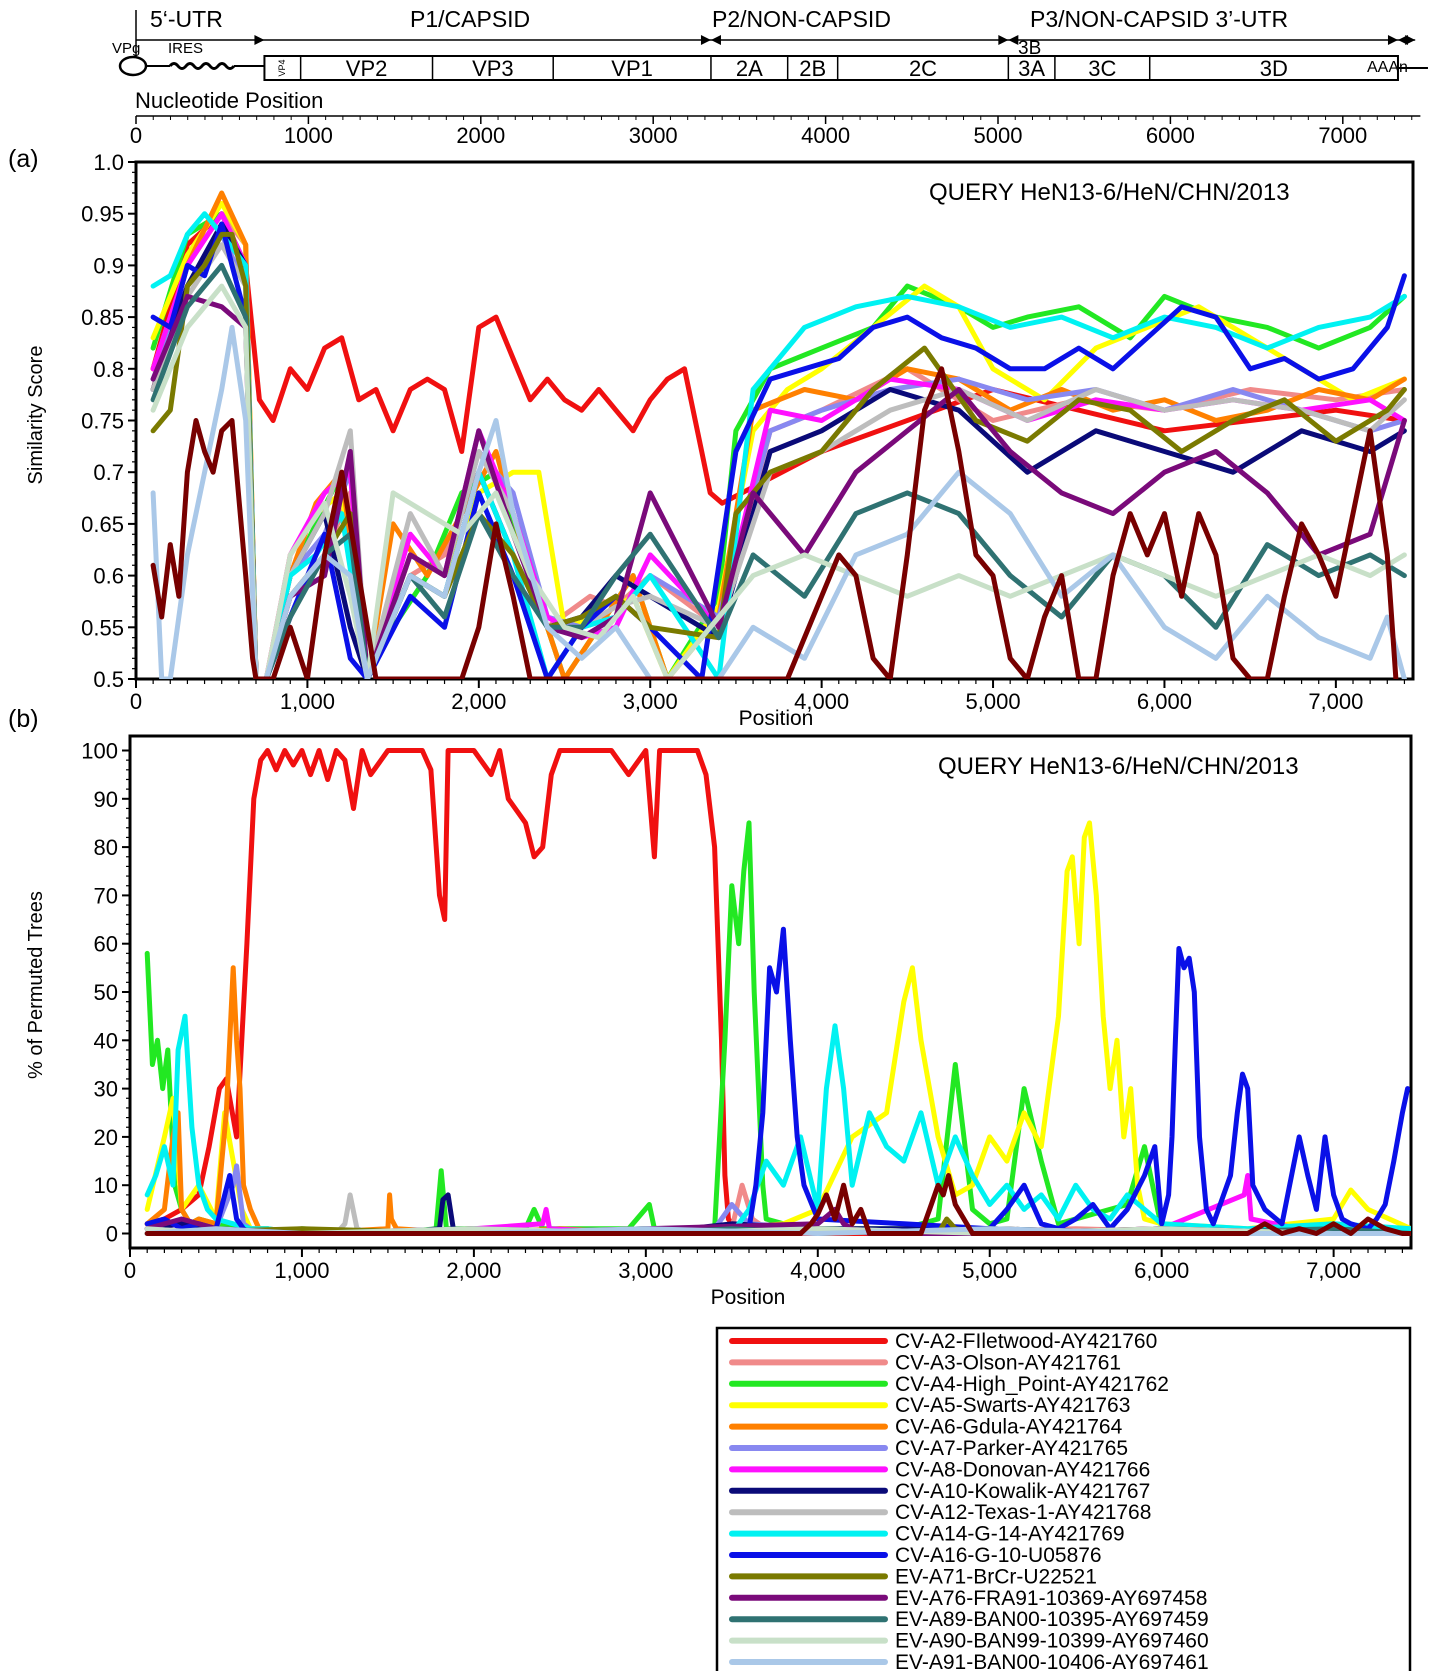  Describe the element at coordinates (493, 68) in the screenshot. I see `gene-label-vp3: VP3` at that location.